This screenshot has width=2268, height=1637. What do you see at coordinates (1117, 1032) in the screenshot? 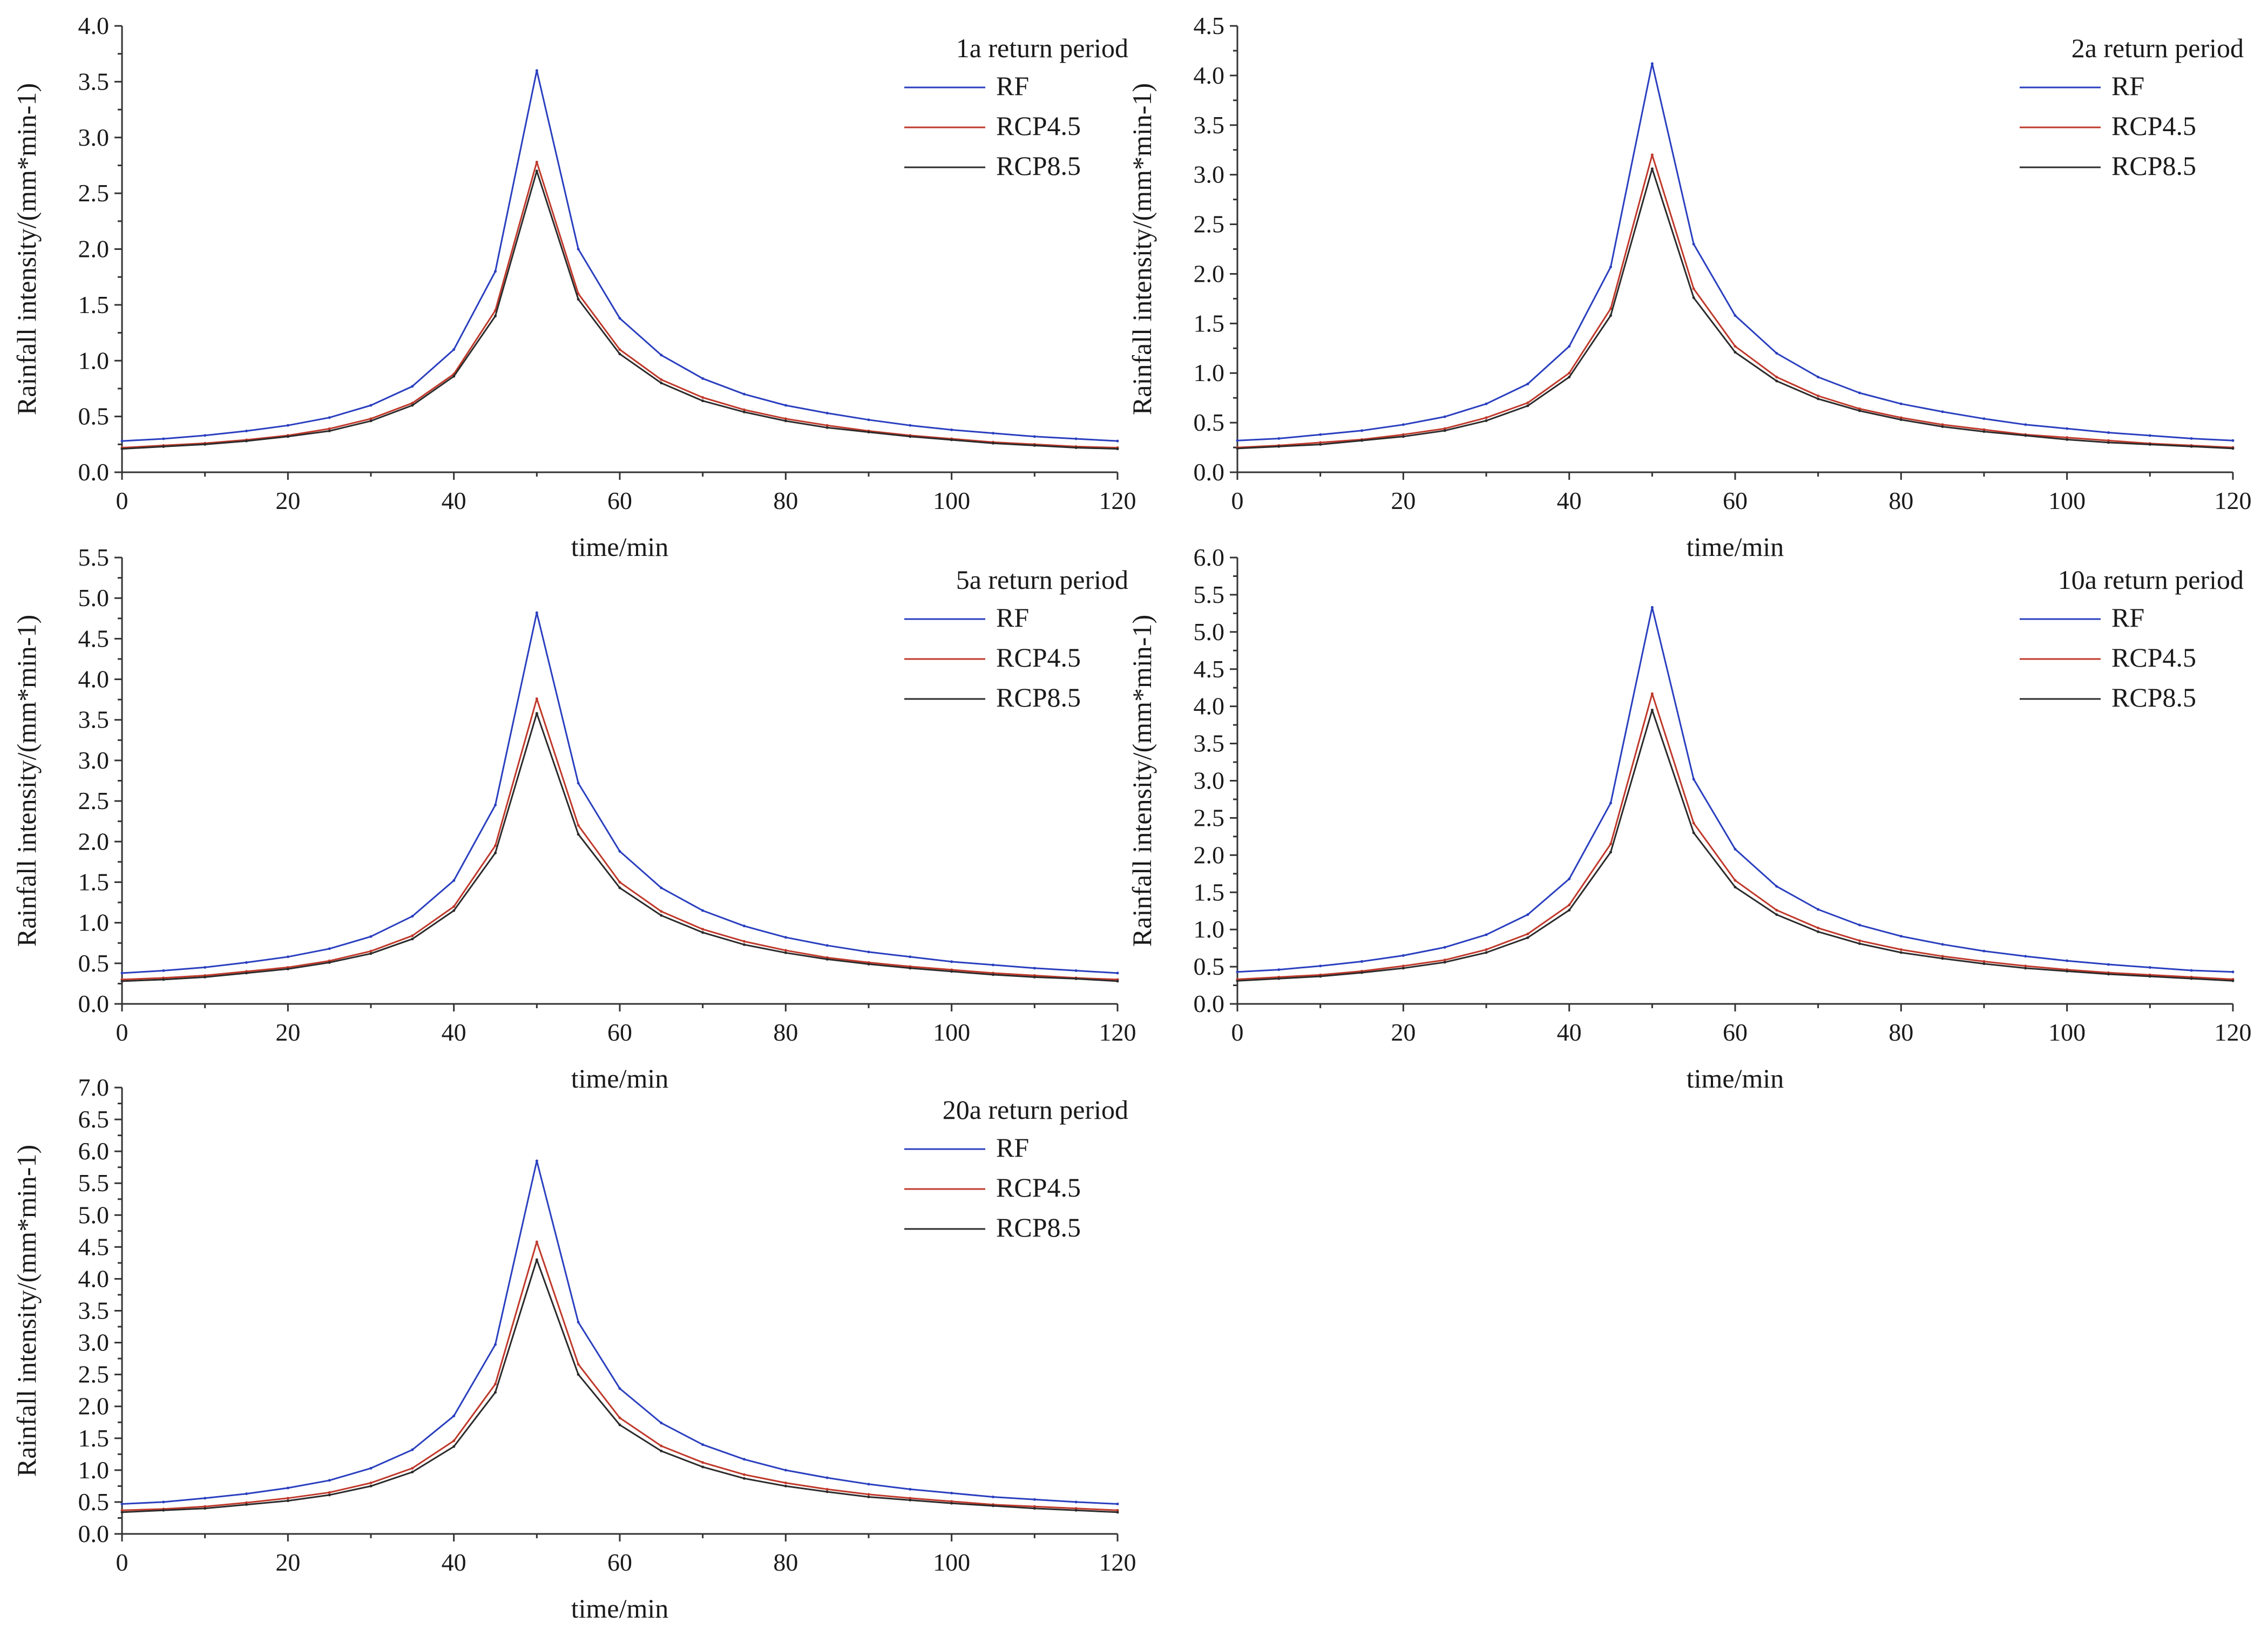
I see `x-tick-label: 120` at bounding box center [1117, 1032].